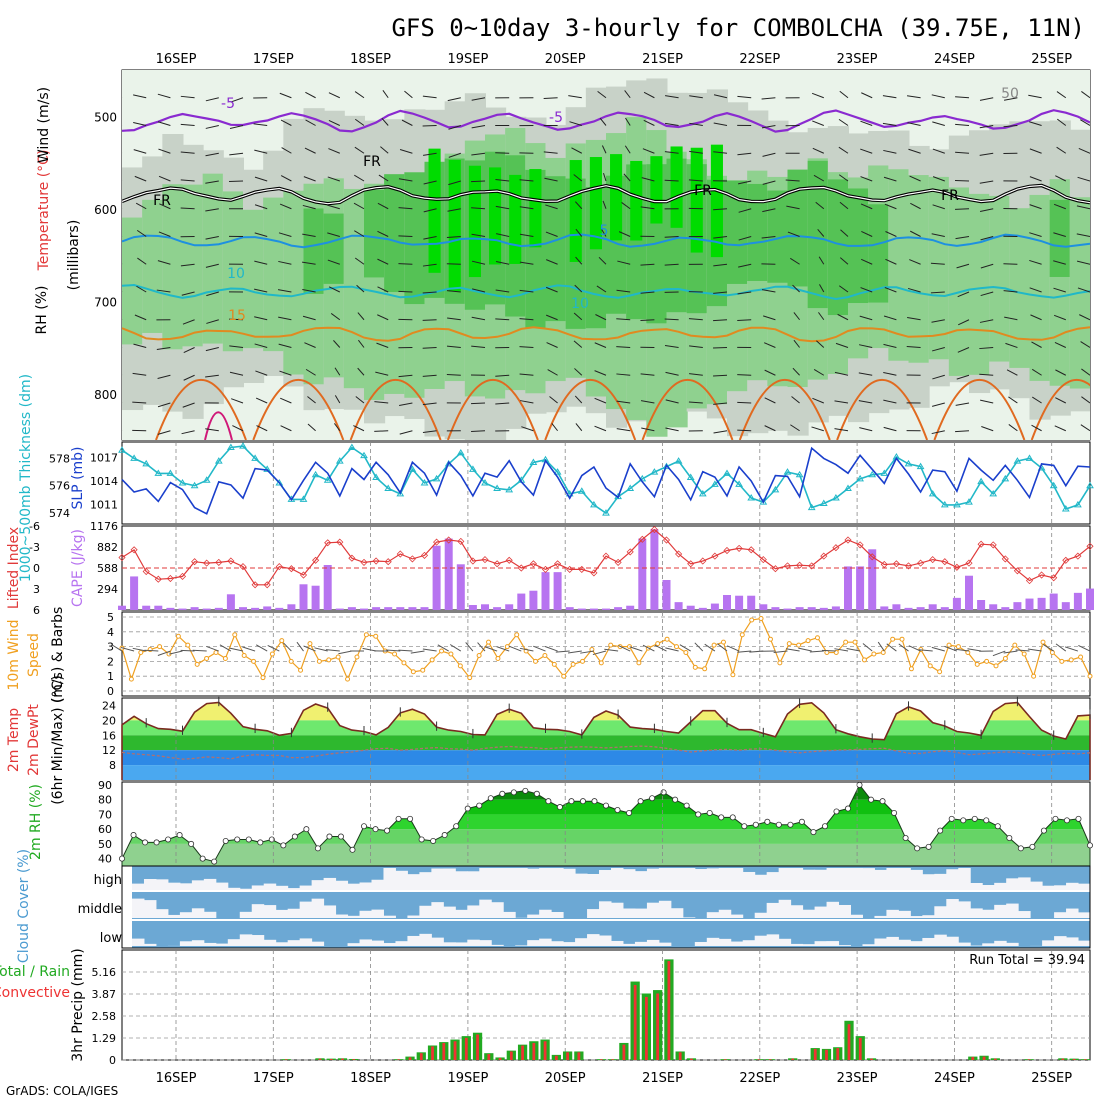 Image resolution: width=1100 pixels, height=1100 pixels. What do you see at coordinates (1060, 238) in the screenshot?
I see `rh-mid-column` at bounding box center [1060, 238].